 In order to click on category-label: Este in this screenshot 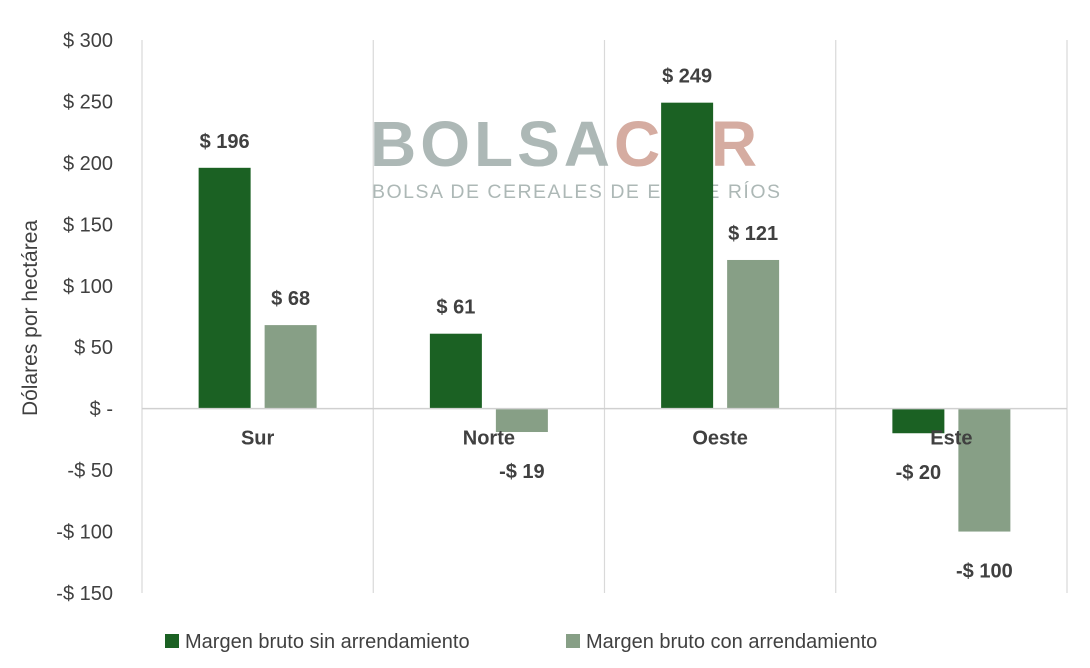, I will do `click(951, 439)`.